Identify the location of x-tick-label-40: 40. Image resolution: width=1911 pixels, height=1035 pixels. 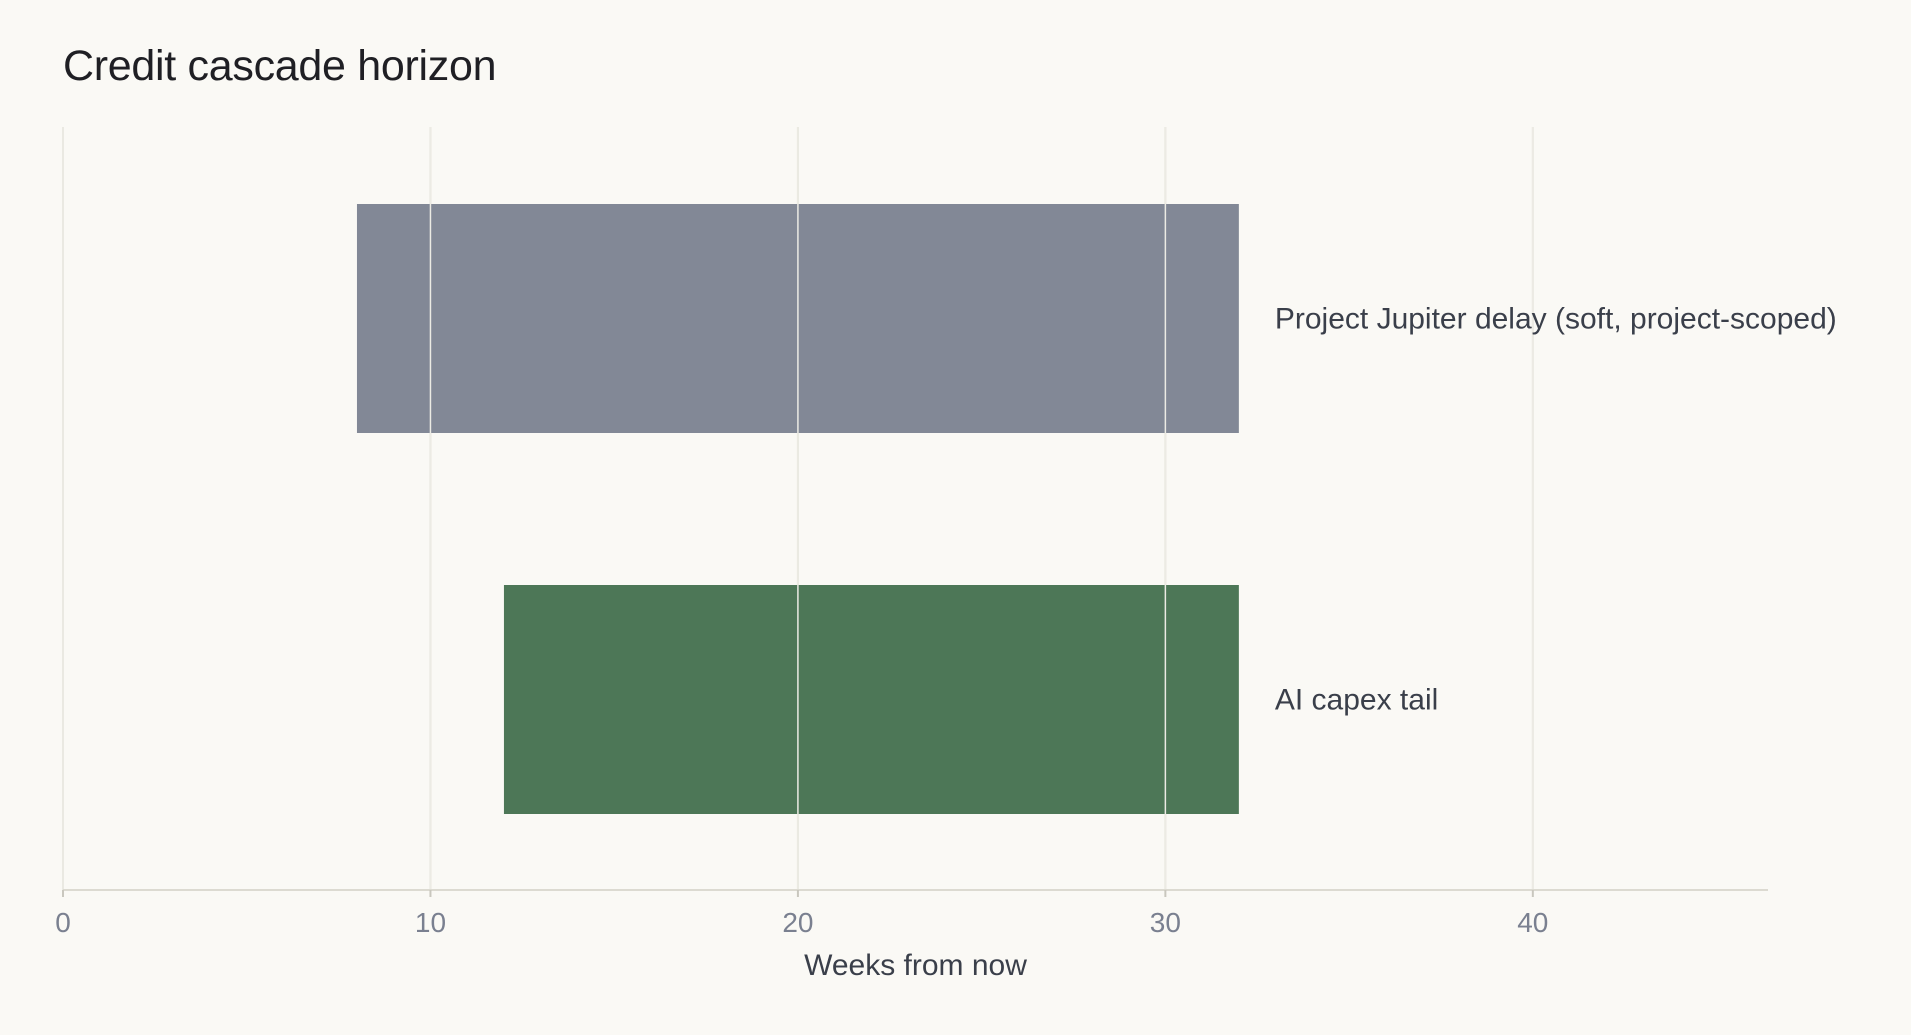
(1532, 922).